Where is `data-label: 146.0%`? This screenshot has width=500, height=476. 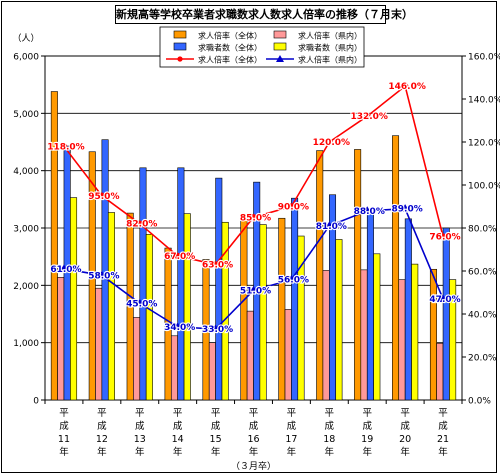
data-label: 146.0% is located at coordinates (407, 87).